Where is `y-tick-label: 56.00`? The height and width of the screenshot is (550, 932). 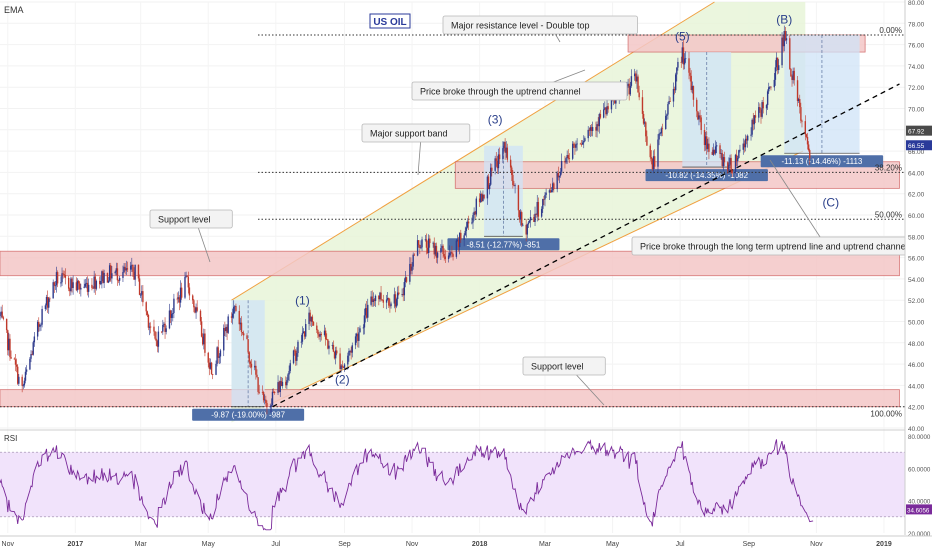 y-tick-label: 56.00 is located at coordinates (916, 259).